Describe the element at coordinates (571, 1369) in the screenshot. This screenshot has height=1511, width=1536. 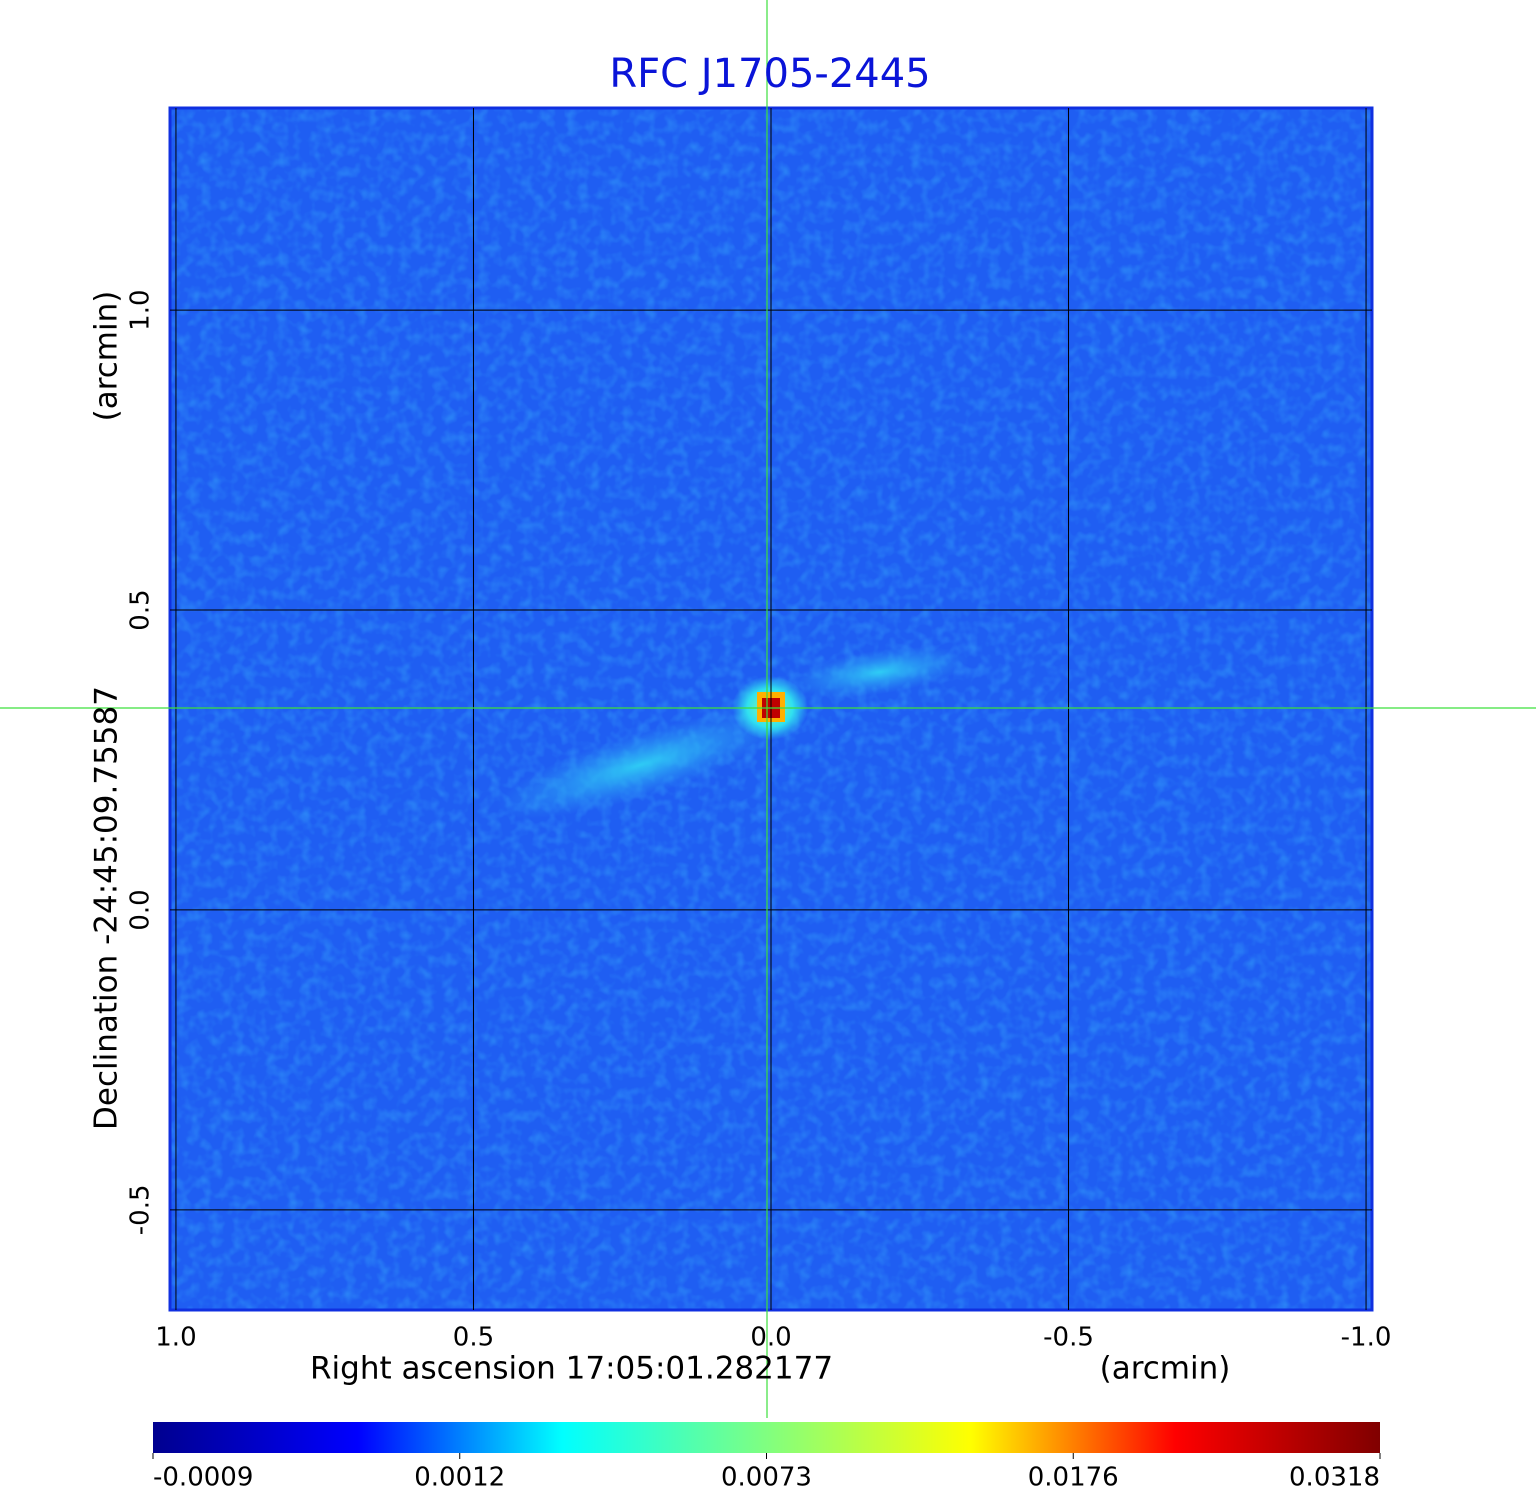
I see `x-axis-label: Right ascension 17:05:01.282177` at that location.